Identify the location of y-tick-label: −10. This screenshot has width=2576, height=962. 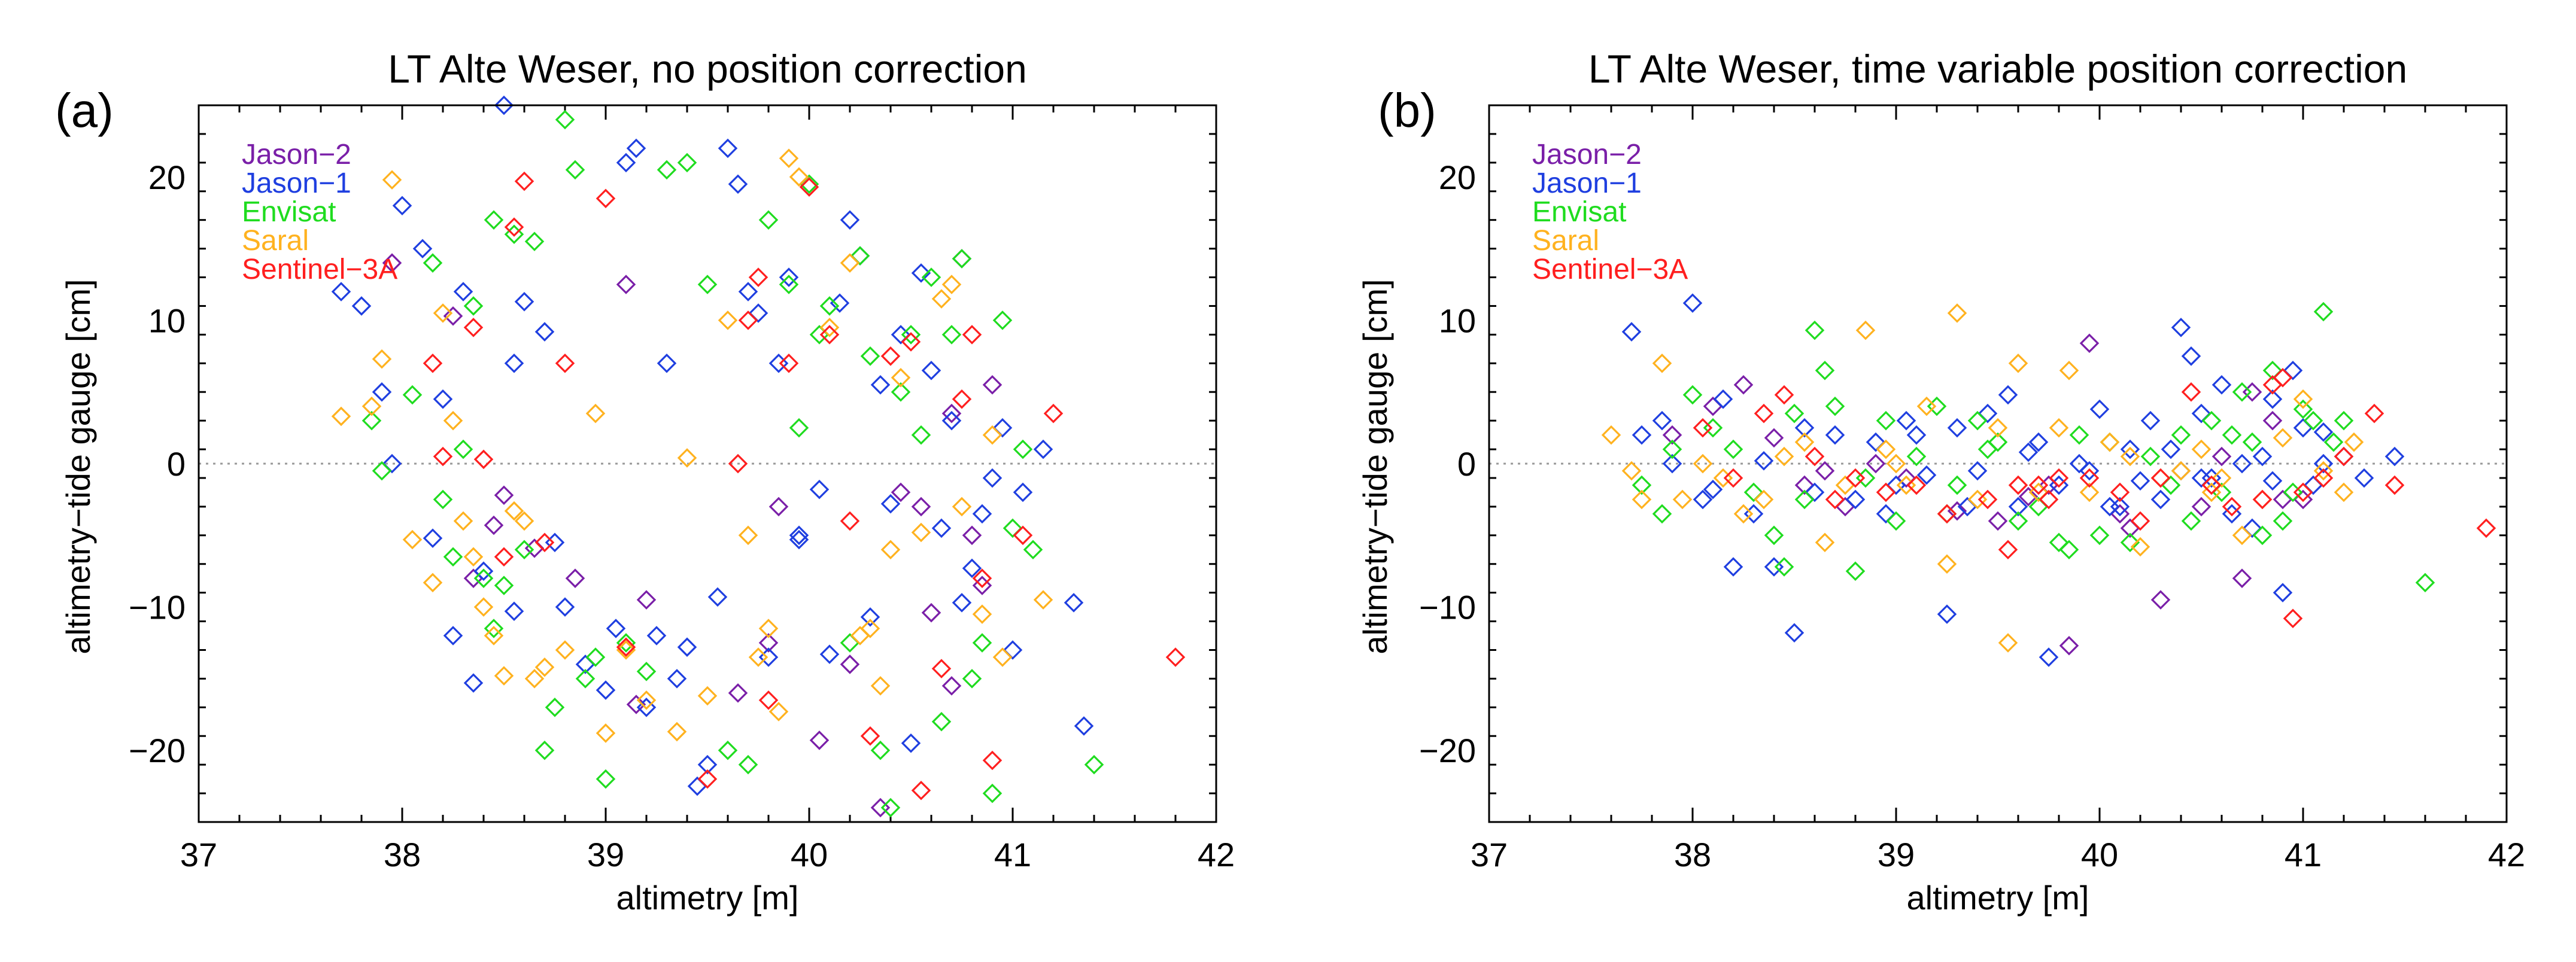
(157, 607).